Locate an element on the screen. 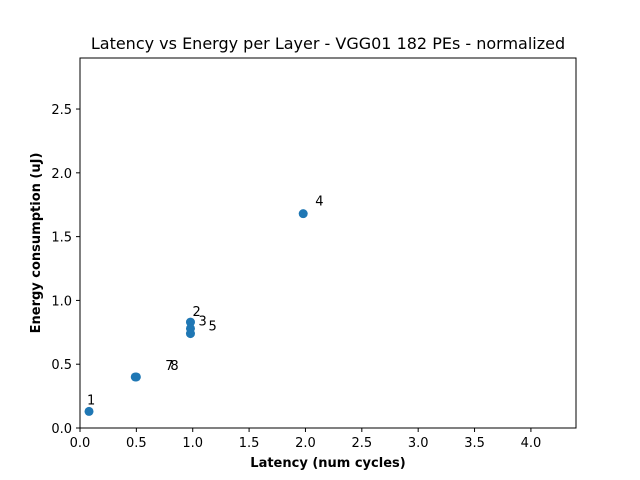 The image size is (640, 480). x-axis-label: Latency (num cycles) is located at coordinates (327, 463).